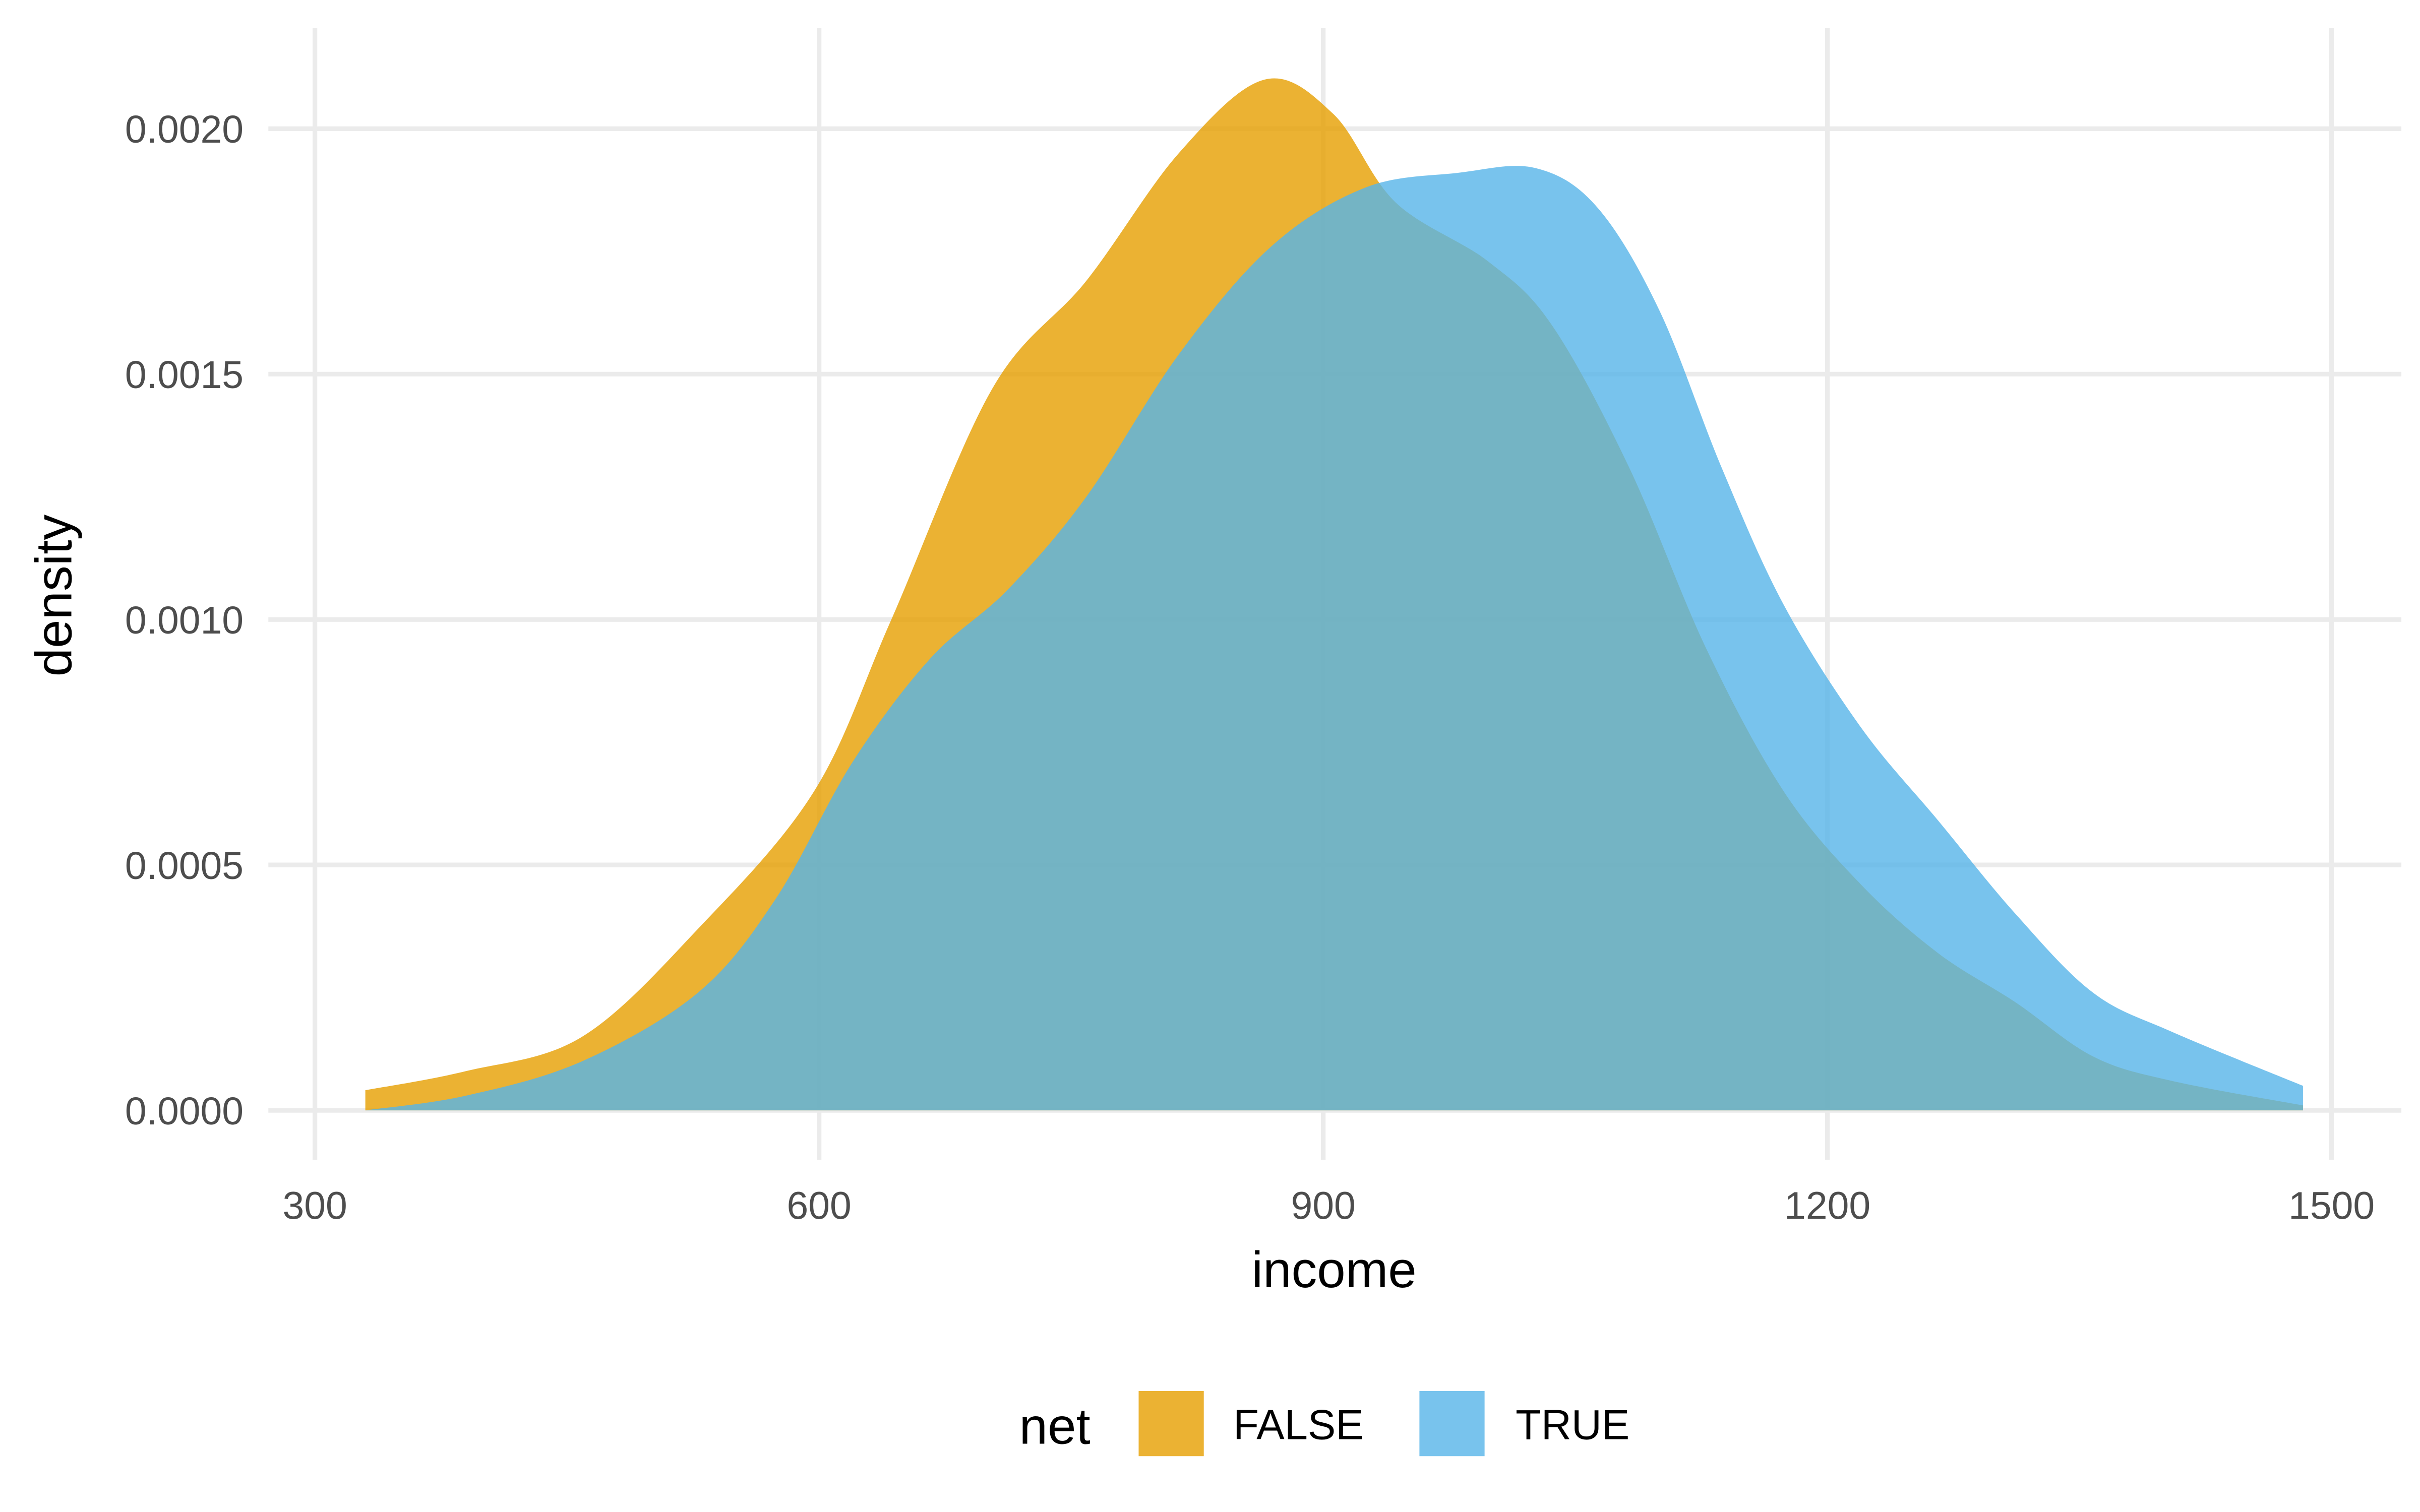  What do you see at coordinates (1298, 1425) in the screenshot?
I see `legend-label-false: FALSE` at bounding box center [1298, 1425].